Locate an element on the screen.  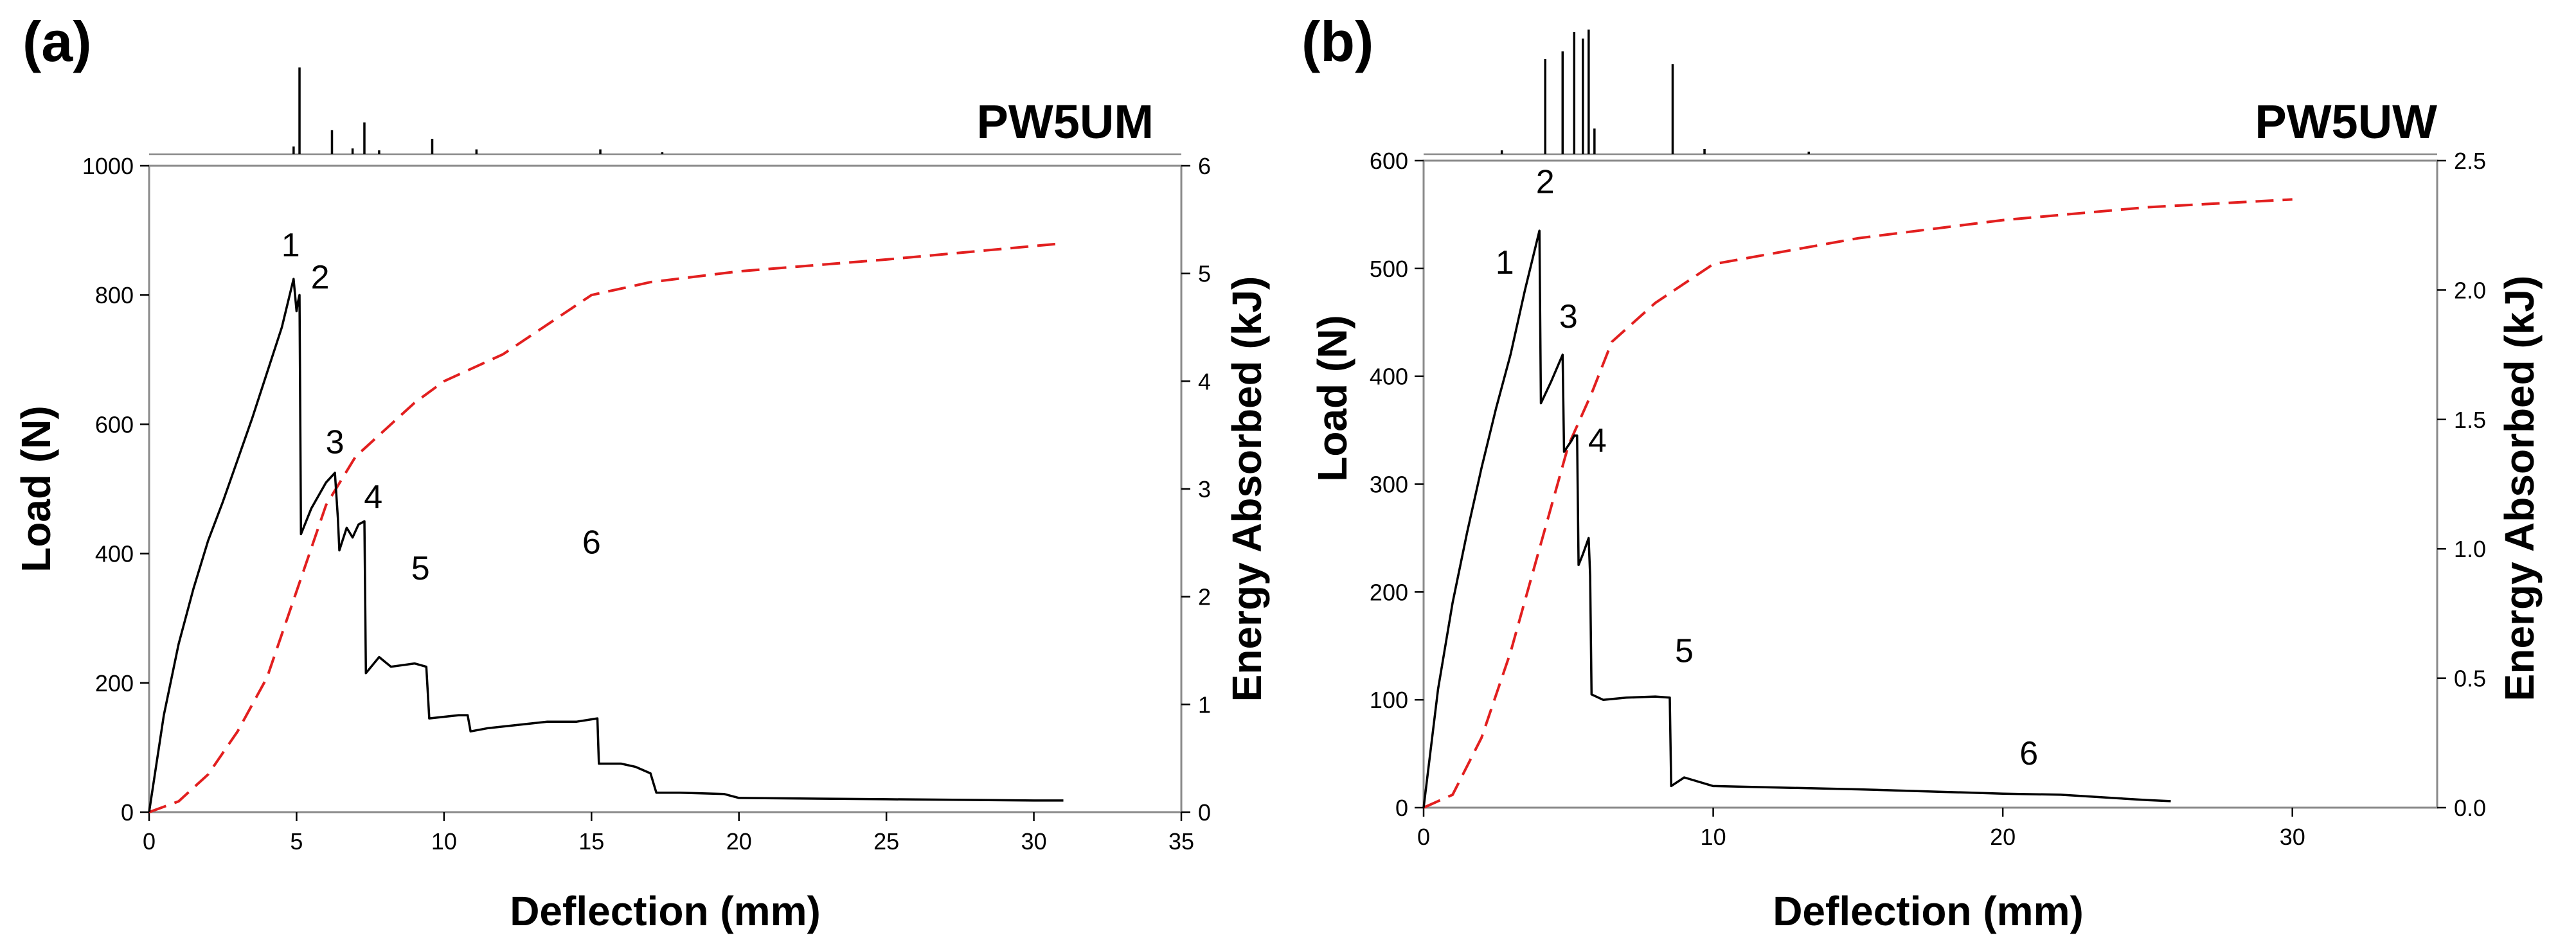
panel-b-y2-tick-label: 0.0 is located at coordinates (2470, 808).